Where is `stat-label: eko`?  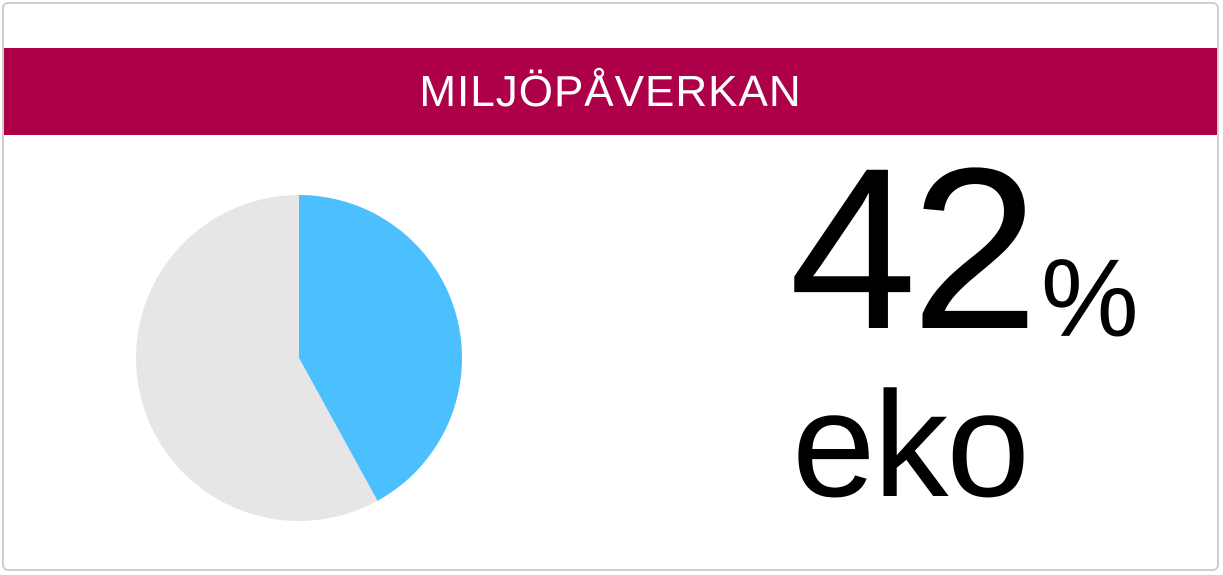
stat-label: eko is located at coordinates (911, 444).